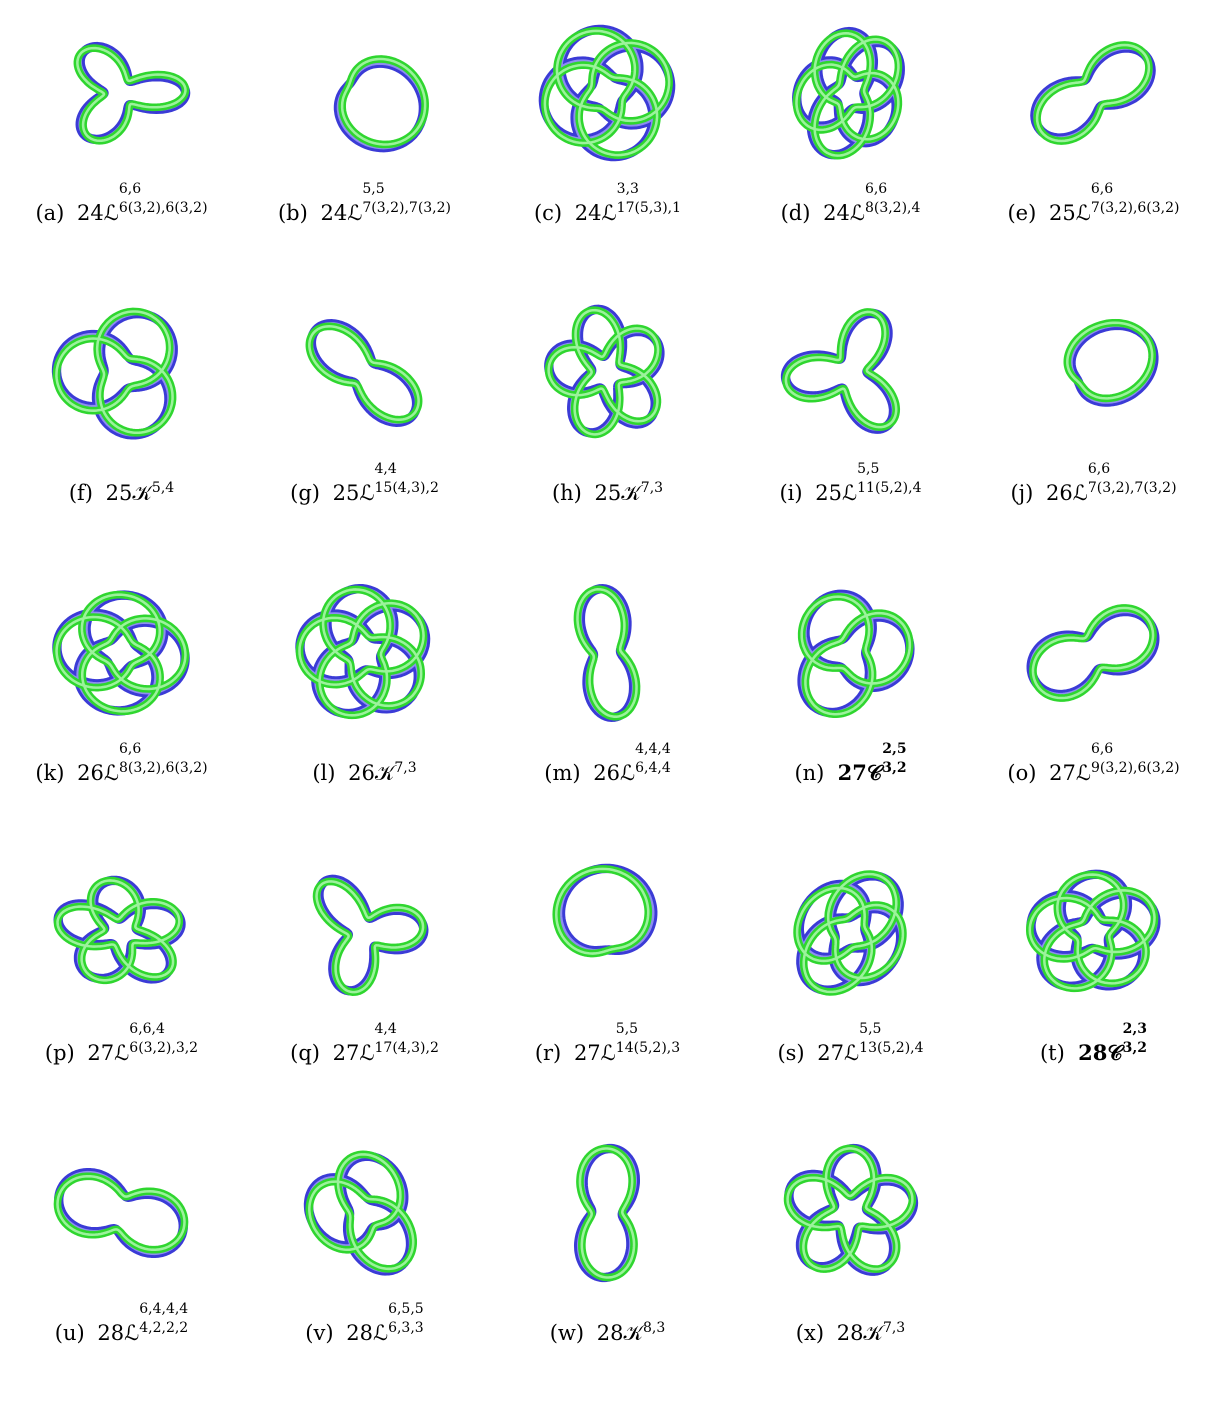 The image size is (1215, 1408). What do you see at coordinates (607, 765) in the screenshot?
I see `figure-caption: (m) 26ℒ 4,4,4 6,4,4` at bounding box center [607, 765].